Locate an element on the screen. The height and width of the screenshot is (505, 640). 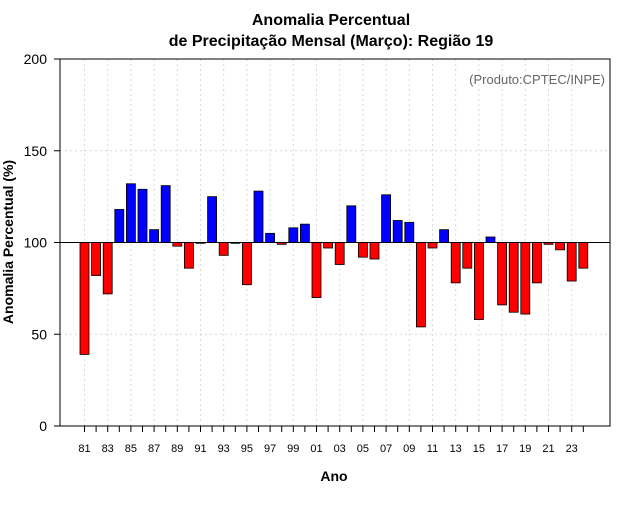
x-tick-label: 81 is located at coordinates (84, 449).